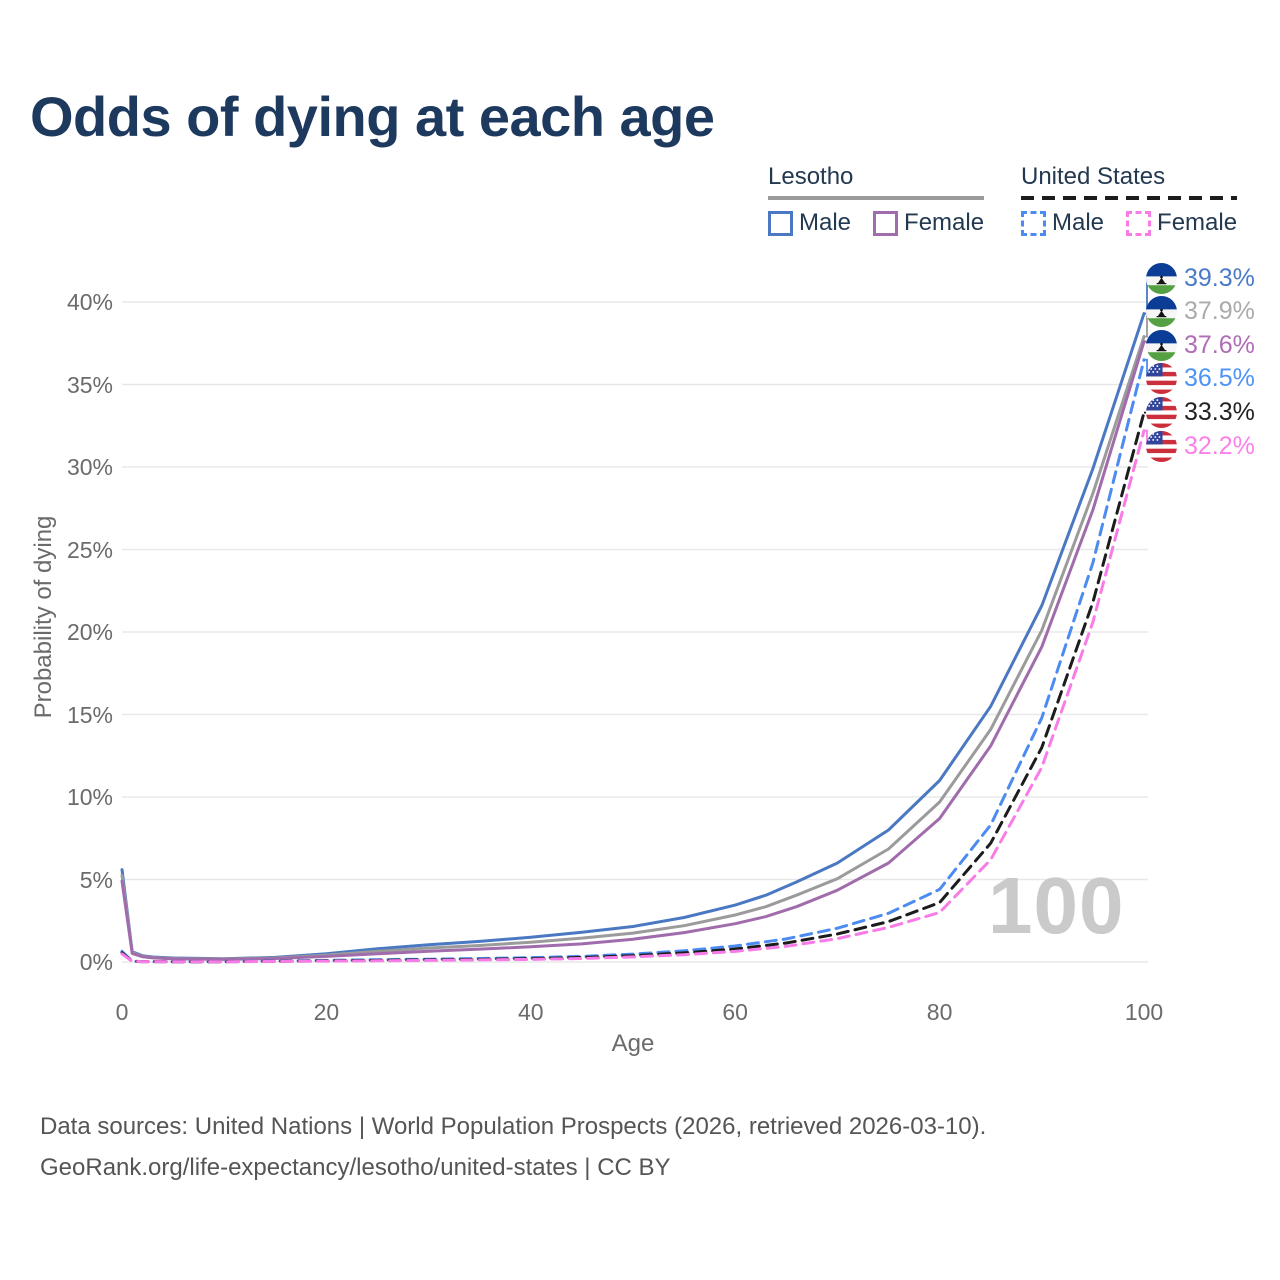 This screenshot has height=1280, width=1280. Describe the element at coordinates (1219, 277) in the screenshot. I see `end-value: 39.3%` at that location.